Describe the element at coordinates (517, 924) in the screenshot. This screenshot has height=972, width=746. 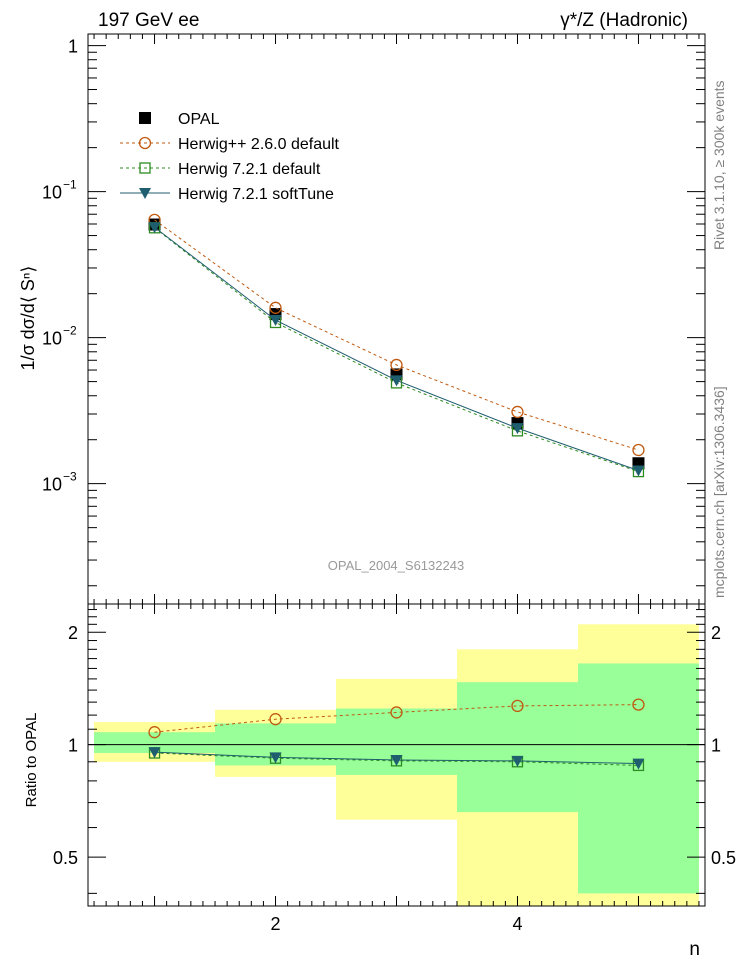
I see `x-tick-label-1: 4` at that location.